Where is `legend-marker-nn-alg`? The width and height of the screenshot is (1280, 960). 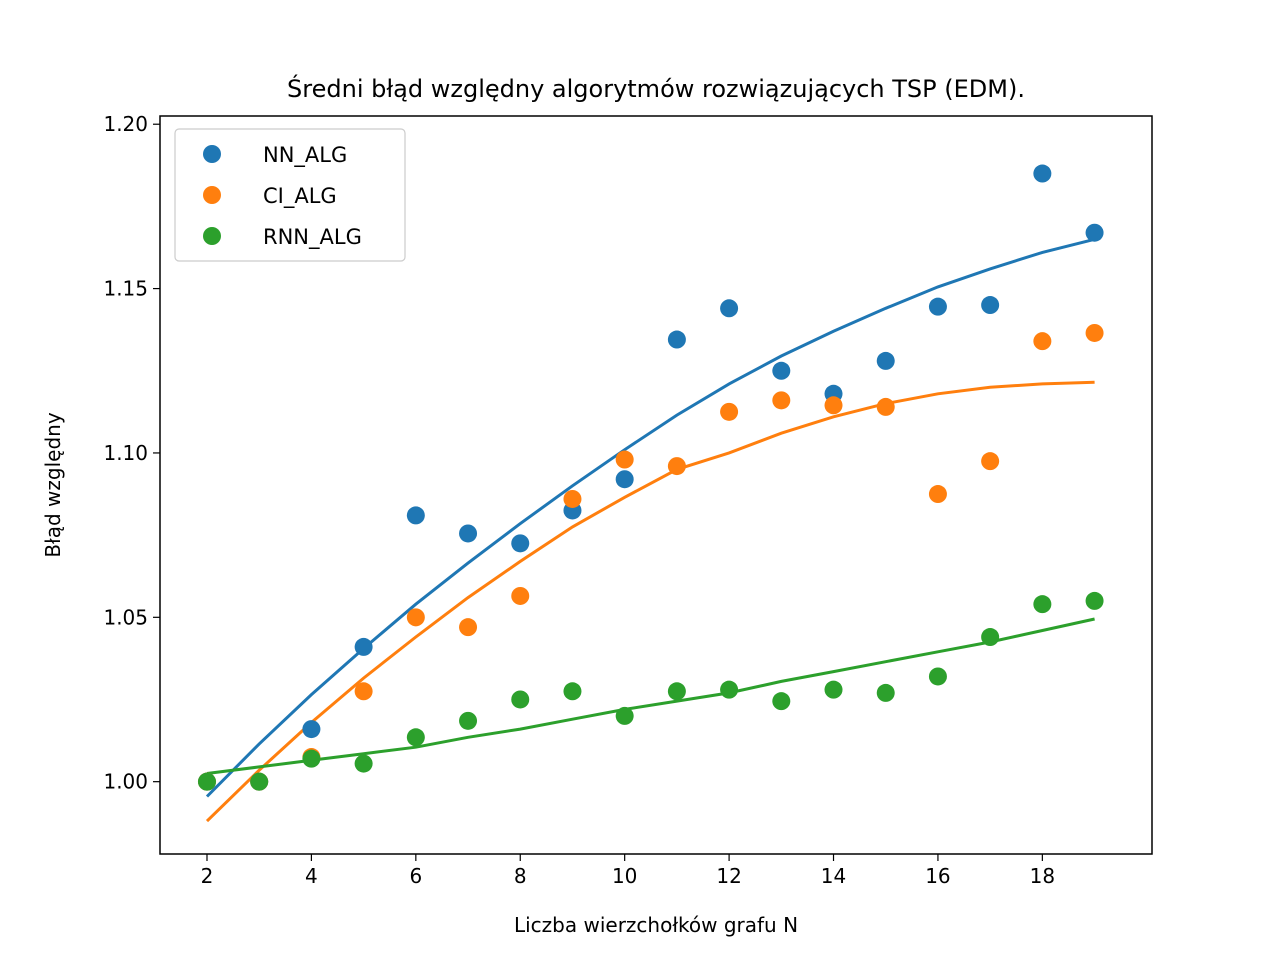
legend-marker-nn-alg is located at coordinates (212, 154).